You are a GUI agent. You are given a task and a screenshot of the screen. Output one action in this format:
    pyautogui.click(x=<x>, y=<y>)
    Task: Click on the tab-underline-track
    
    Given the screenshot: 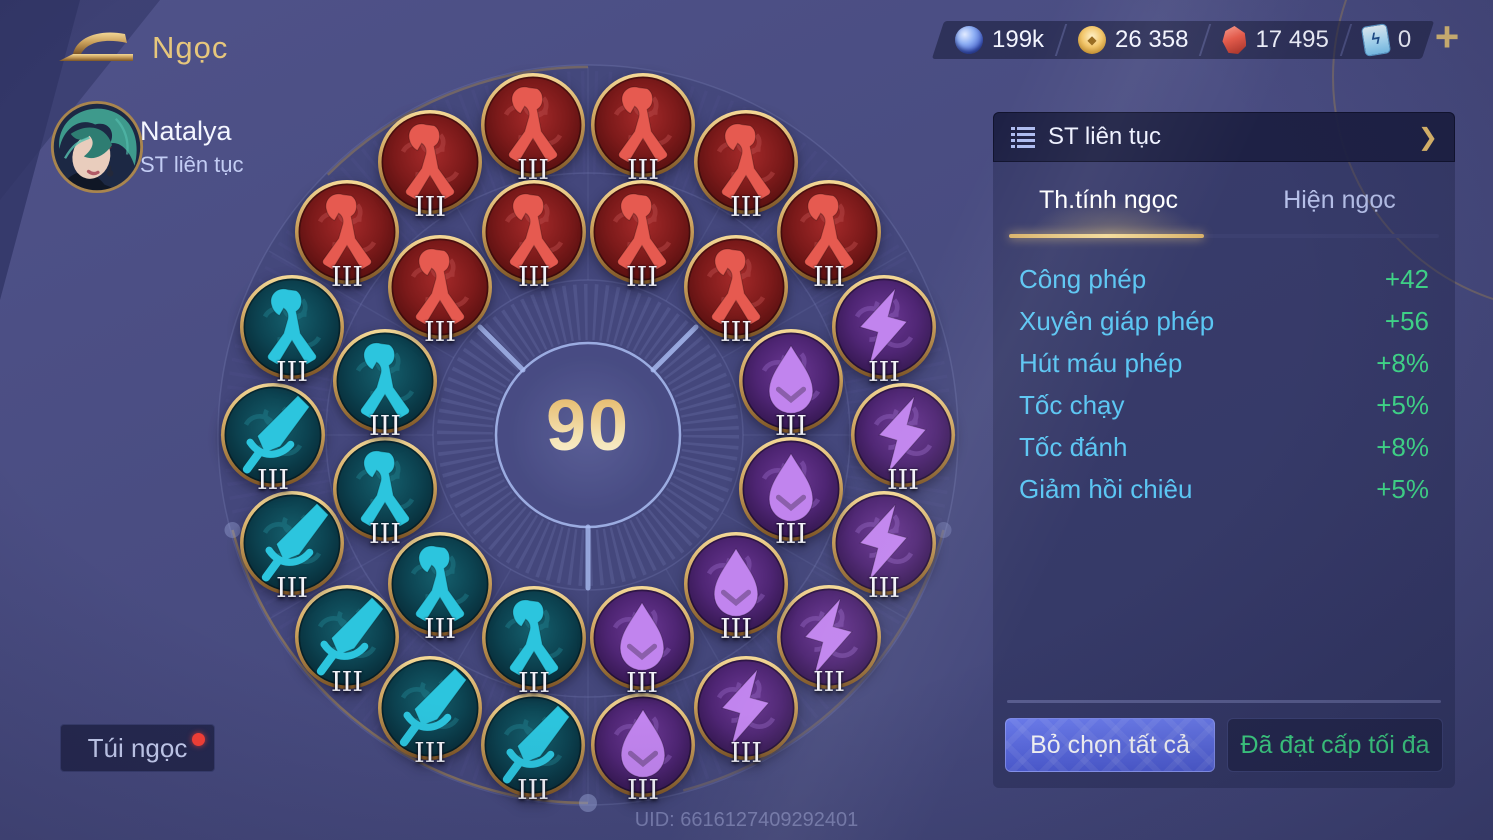 What is the action you would take?
    pyautogui.click(x=1224, y=236)
    